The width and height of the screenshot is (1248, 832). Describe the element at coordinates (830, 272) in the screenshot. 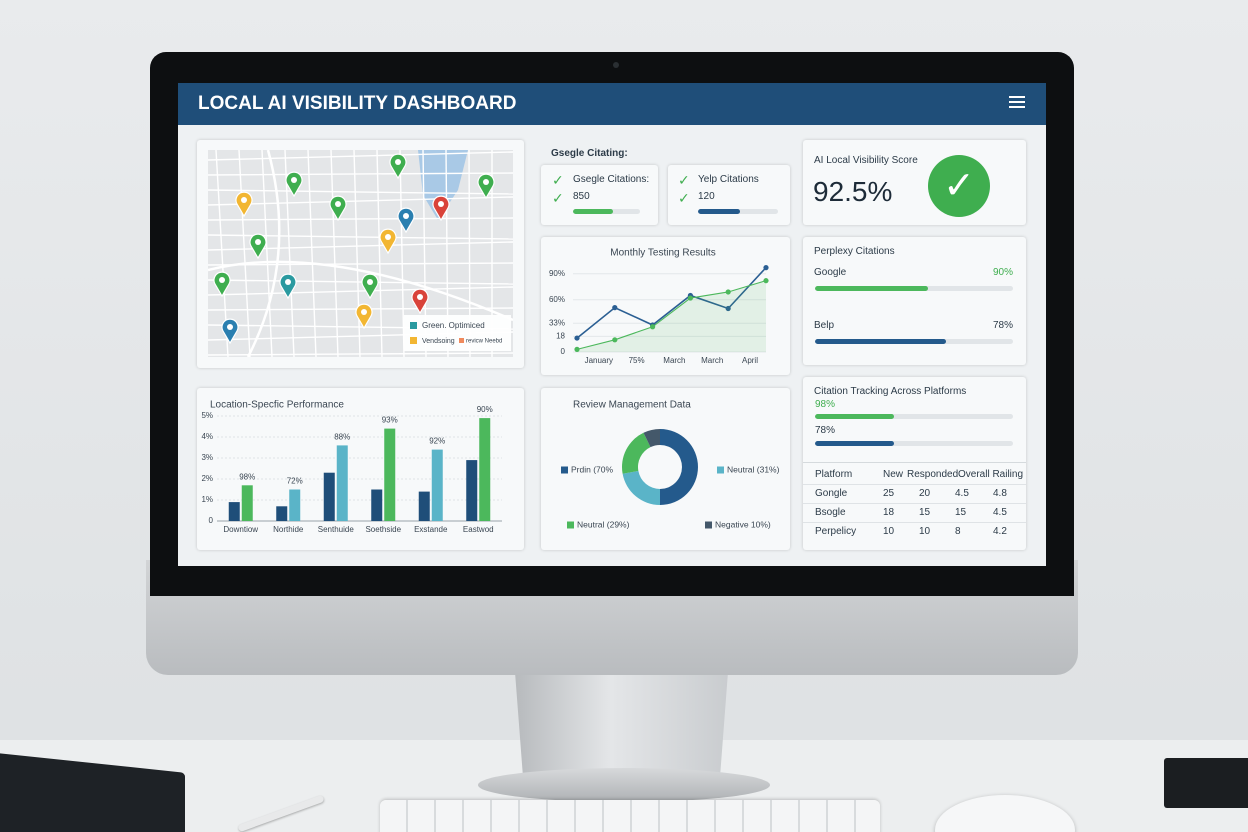

I see `platform-label: Google` at that location.